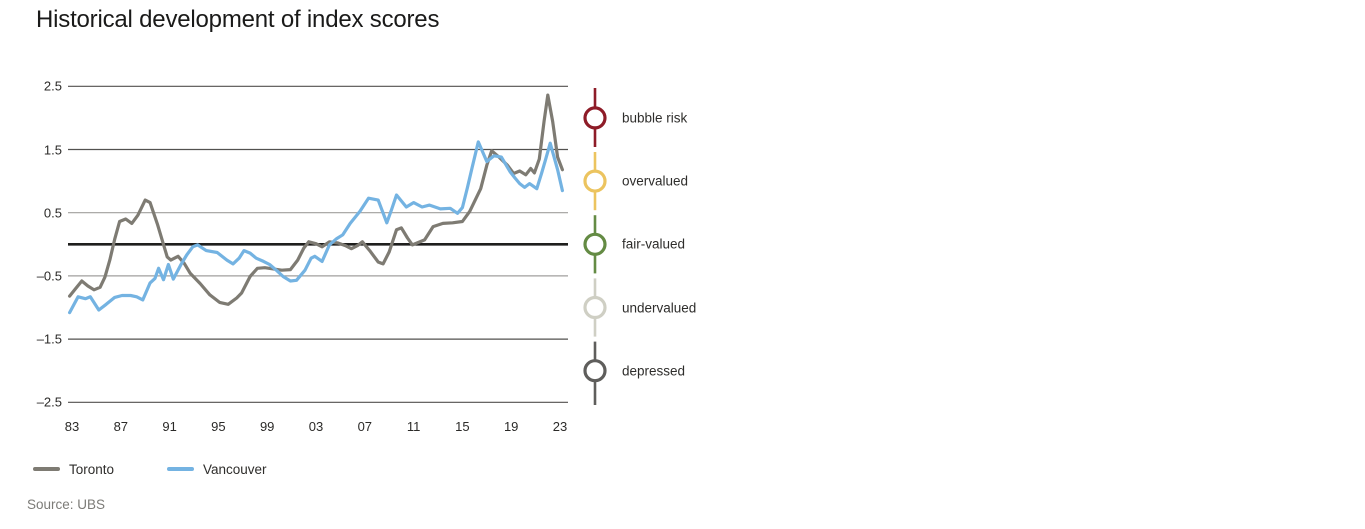  Describe the element at coordinates (169, 426) in the screenshot. I see `x-tick-label: 91` at that location.